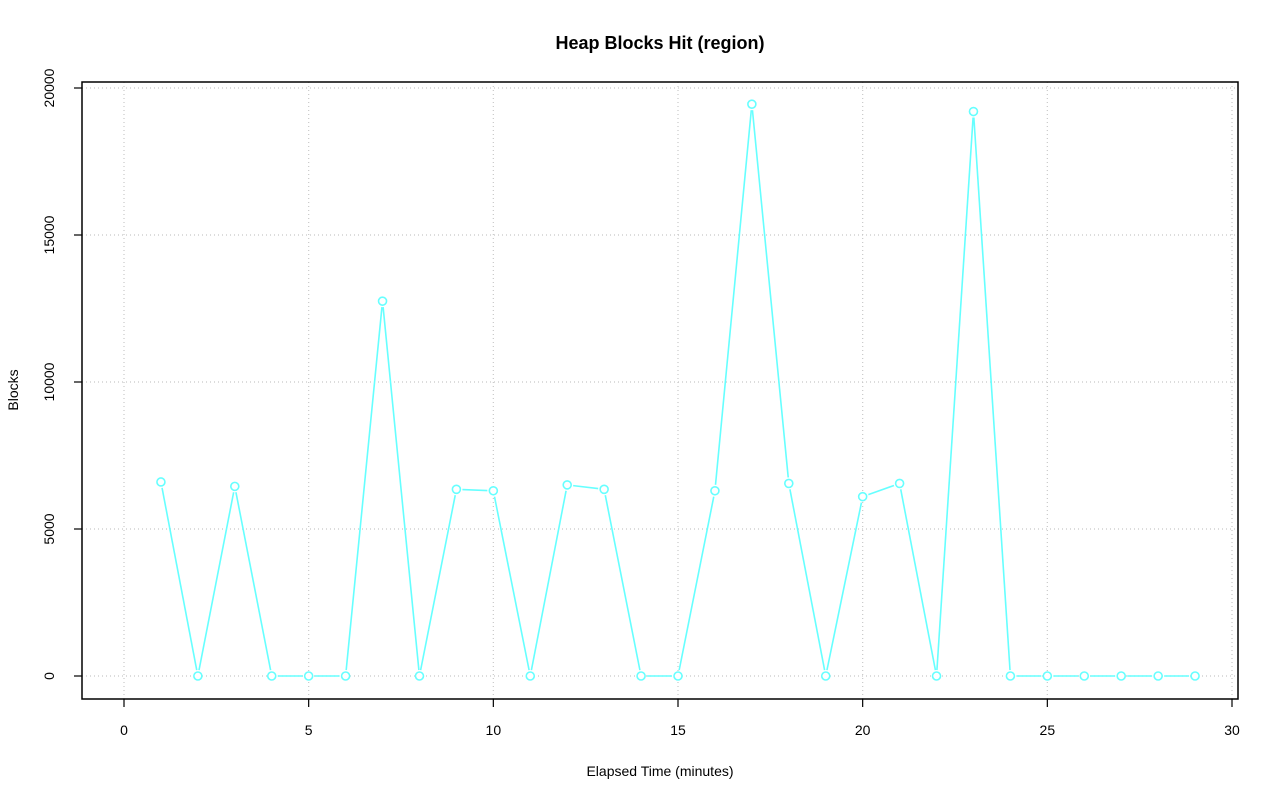 Image resolution: width=1280 pixels, height=801 pixels. I want to click on y-tick-label: 5000, so click(49, 528).